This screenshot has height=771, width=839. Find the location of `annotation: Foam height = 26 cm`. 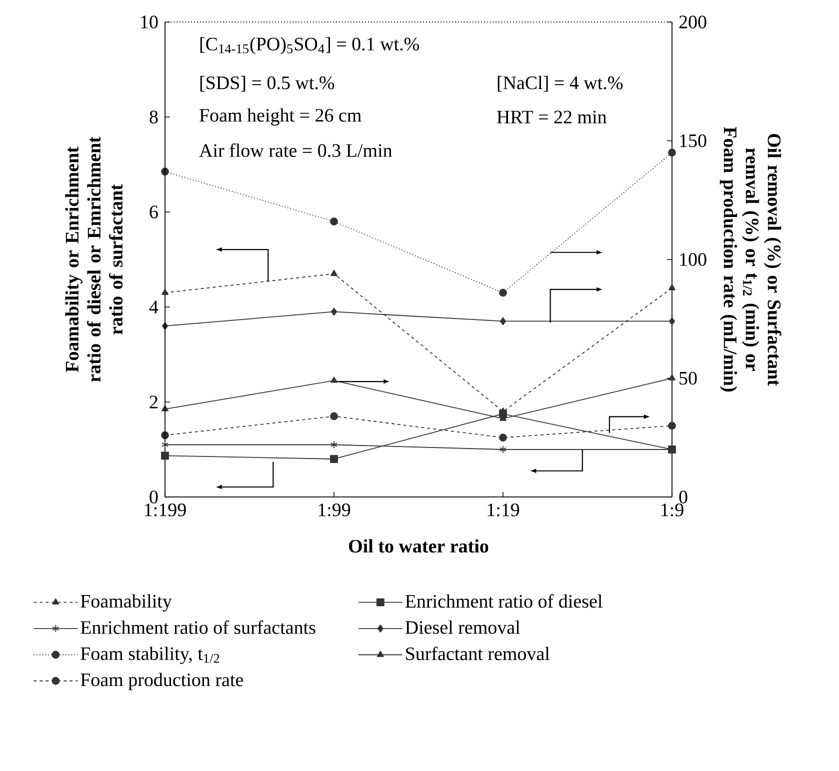

annotation: Foam height = 26 cm is located at coordinates (281, 117).